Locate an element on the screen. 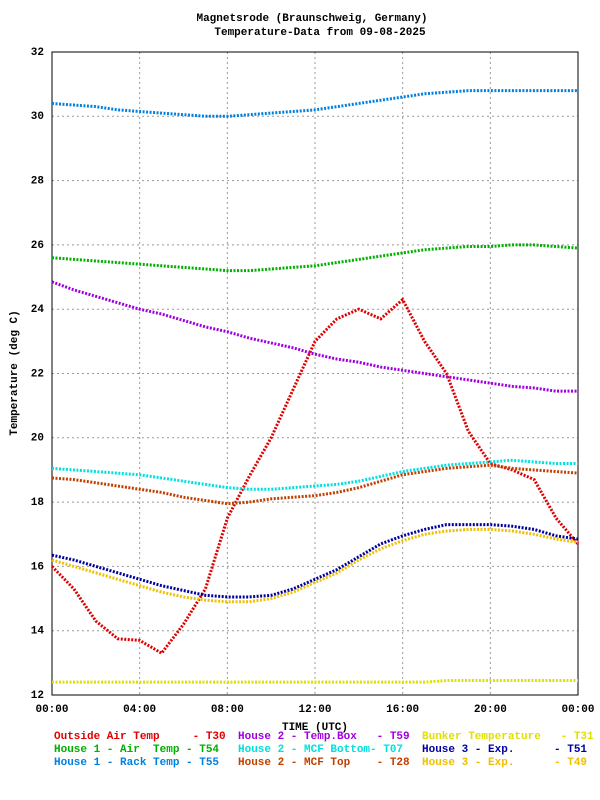 Image resolution: width=600 pixels, height=800 pixels. x-tick-label: 20:00 is located at coordinates (490, 710).